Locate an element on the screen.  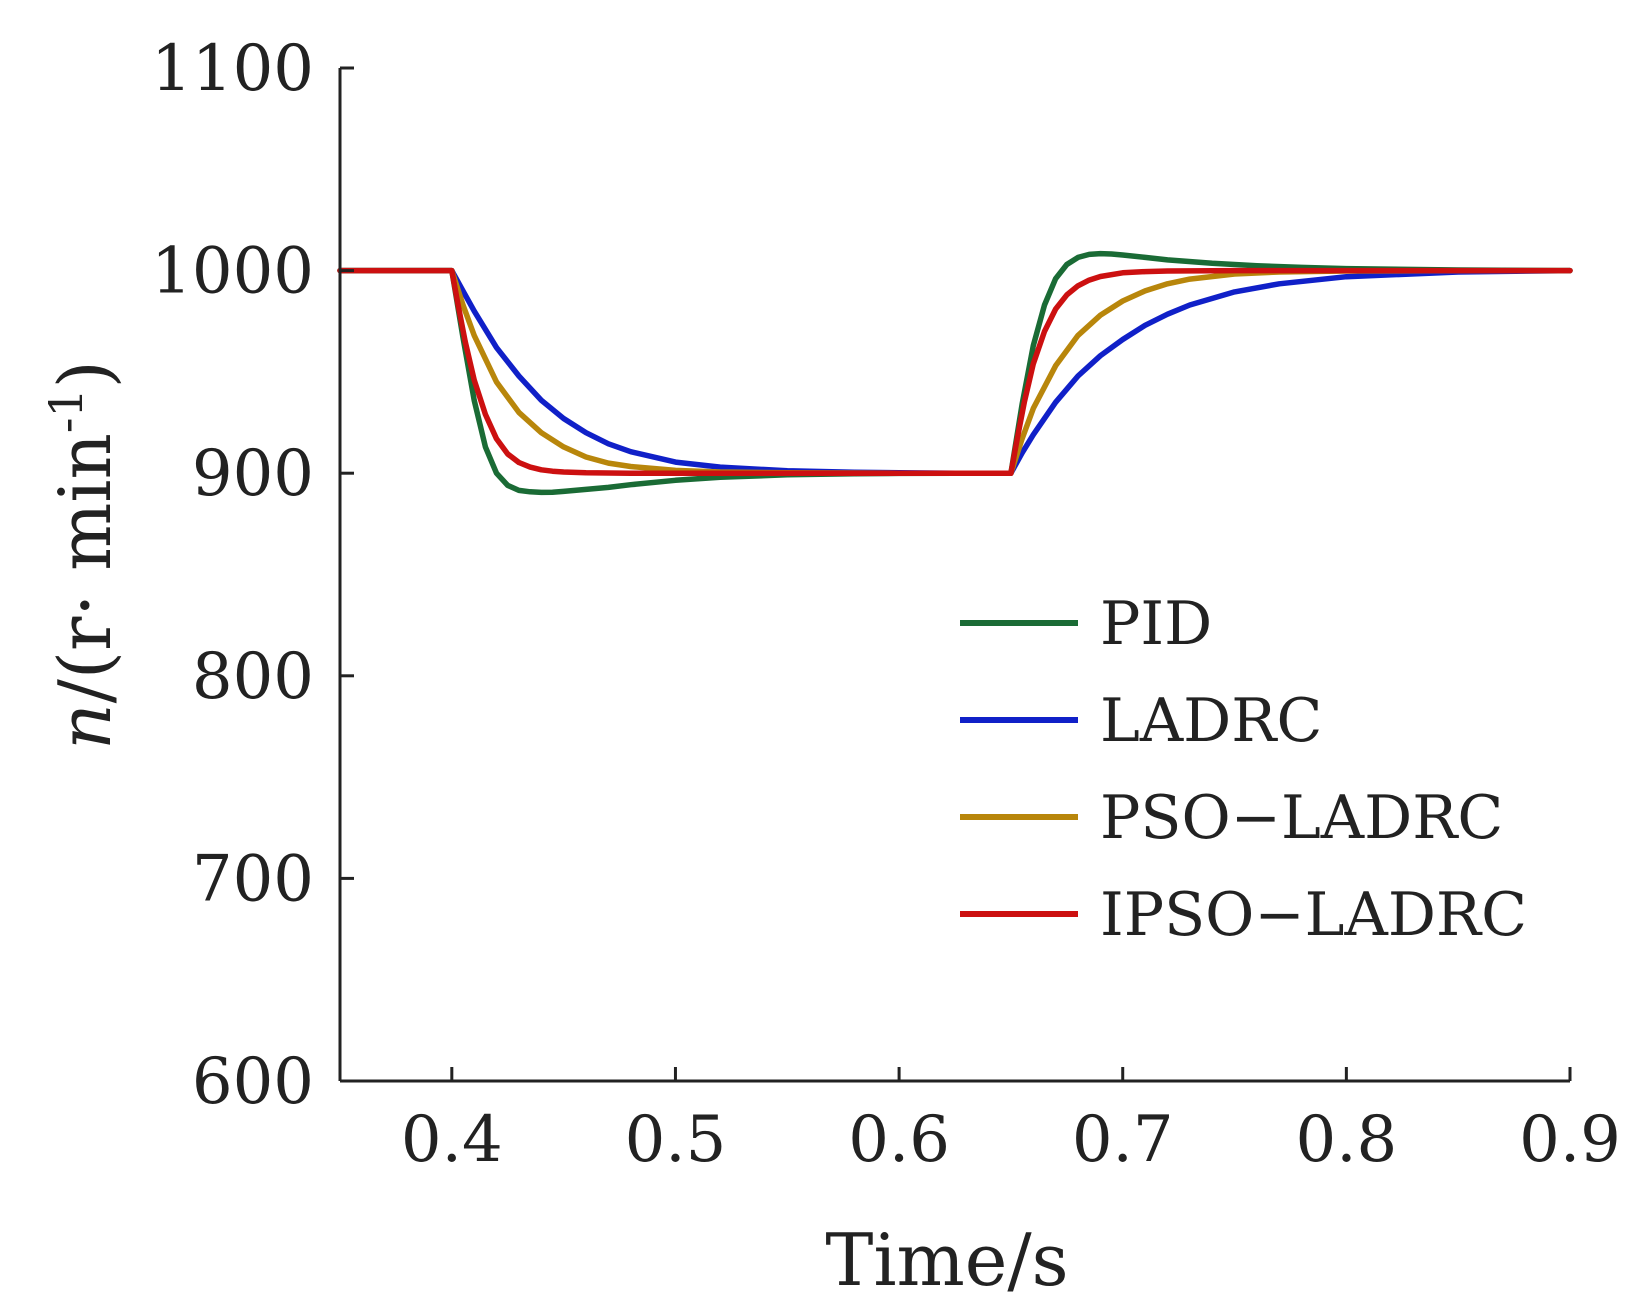
x-ticks: 0.4 0.5 0.6 0.7 0.8 0.9 is located at coordinates (1011, 1122).